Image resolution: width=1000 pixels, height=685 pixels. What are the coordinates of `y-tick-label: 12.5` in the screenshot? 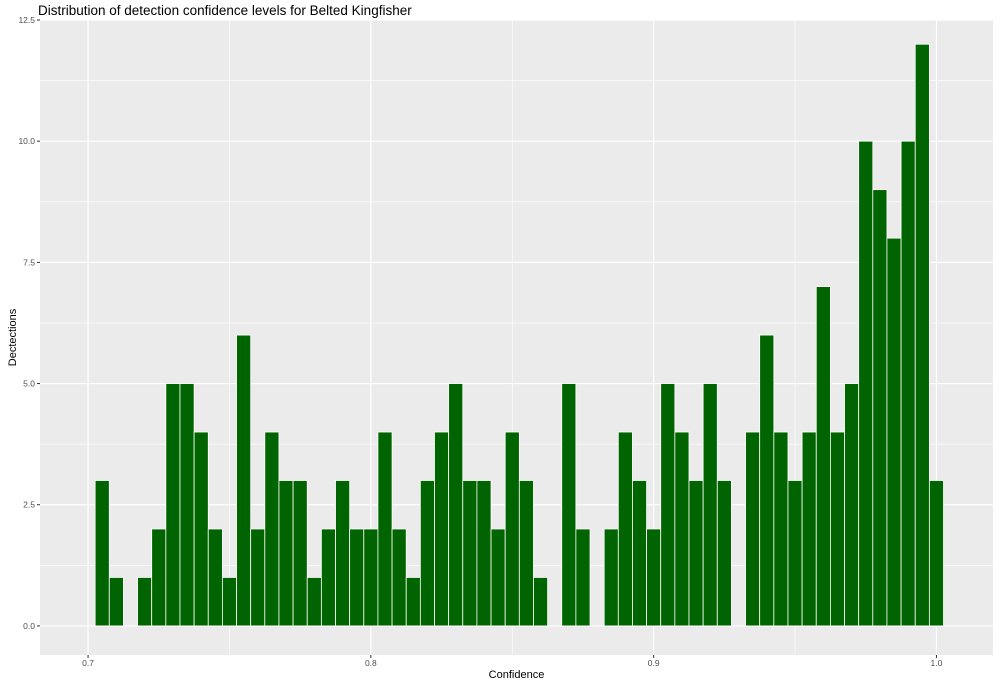 It's located at (26, 20).